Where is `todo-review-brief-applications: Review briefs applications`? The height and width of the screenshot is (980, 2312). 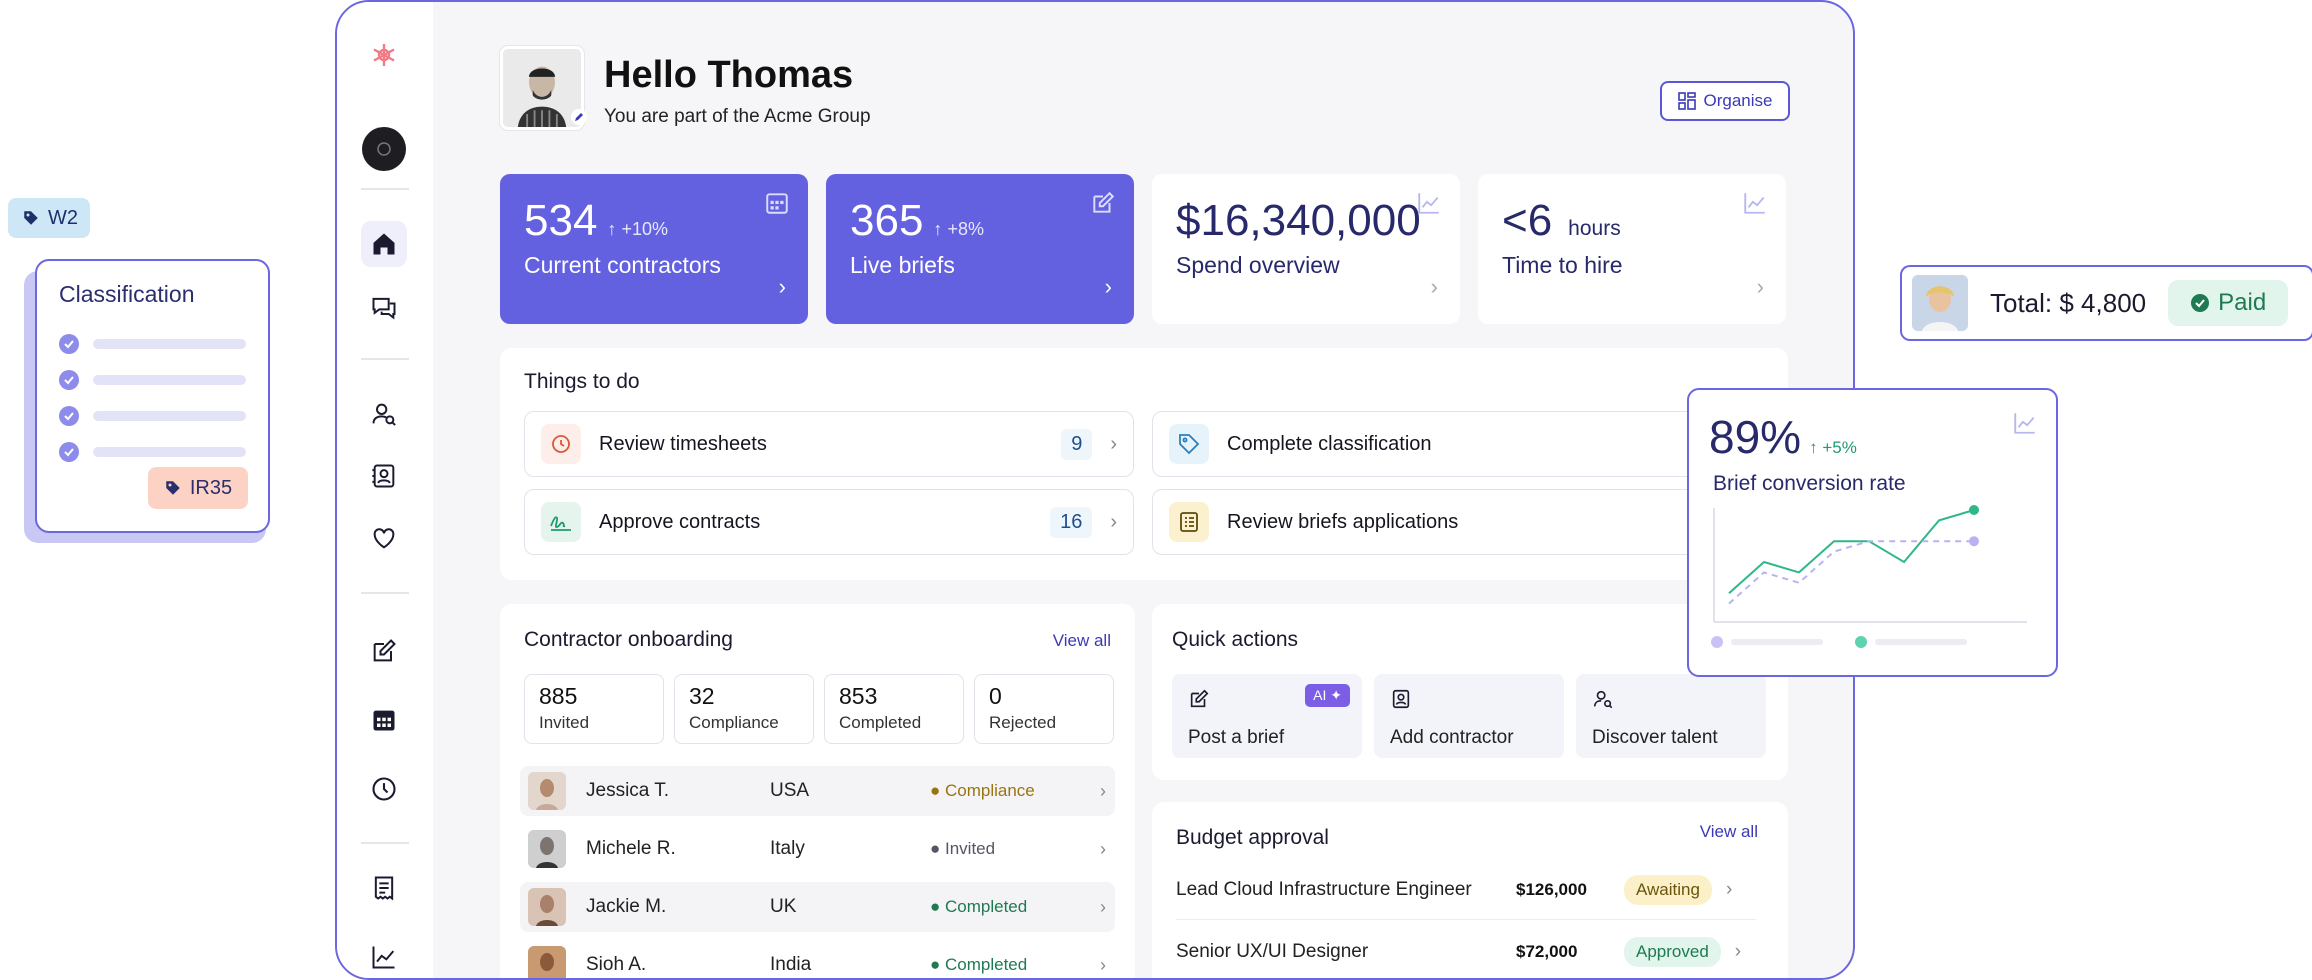 todo-review-brief-applications: Review briefs applications is located at coordinates (1457, 522).